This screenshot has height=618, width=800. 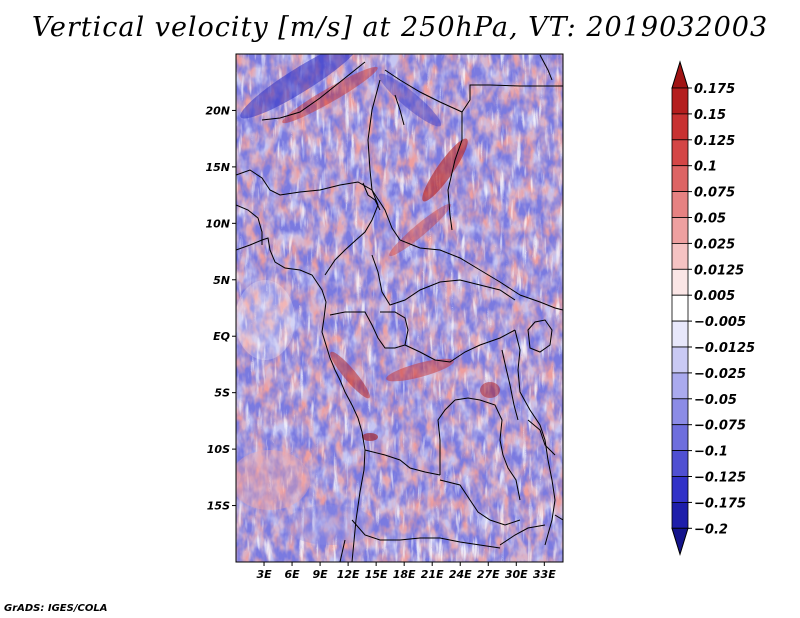 I want to click on y-tick-label: 20N, so click(x=217, y=110).